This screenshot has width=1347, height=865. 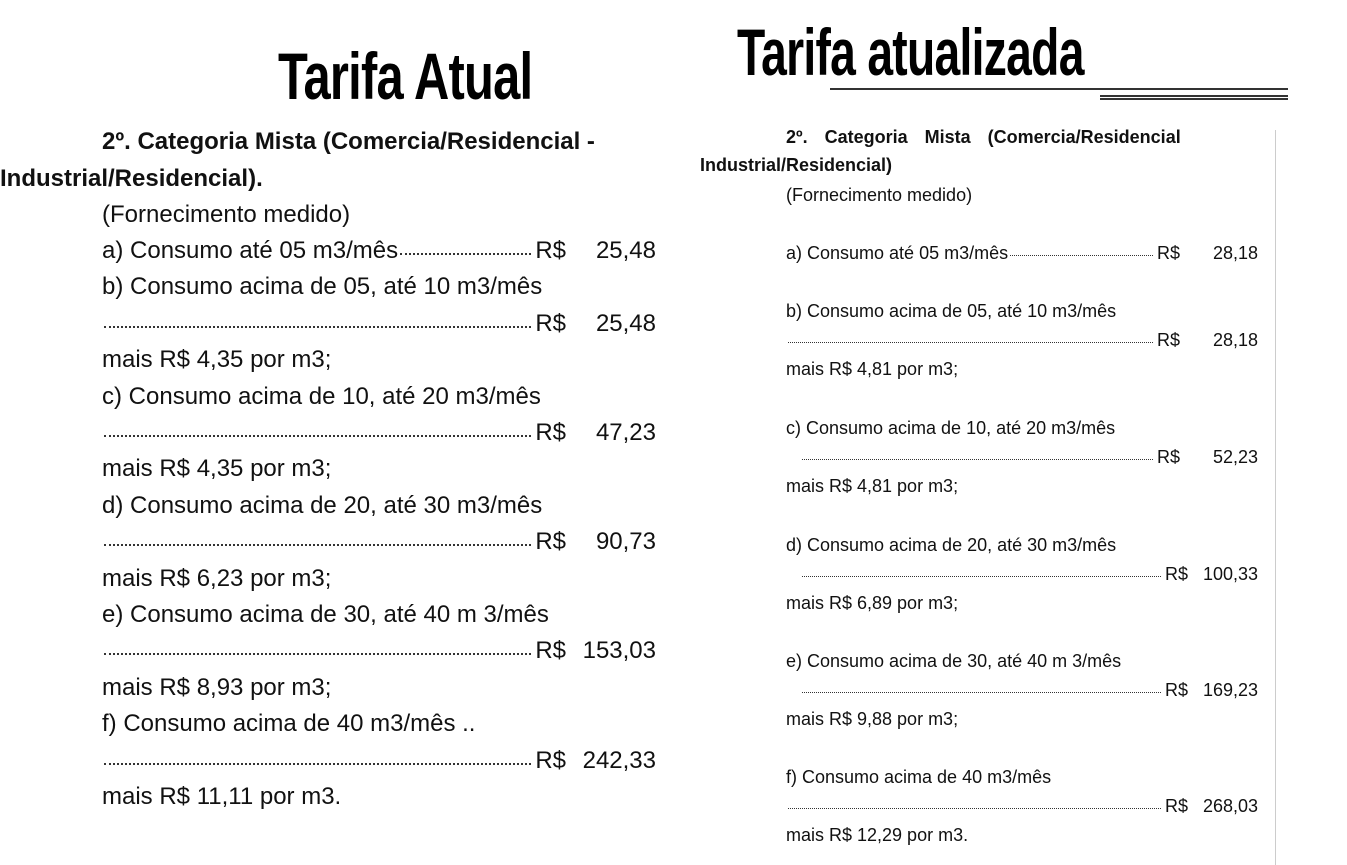 I want to click on tariff-amount-row: R$ 153,03, so click(x=379, y=651).